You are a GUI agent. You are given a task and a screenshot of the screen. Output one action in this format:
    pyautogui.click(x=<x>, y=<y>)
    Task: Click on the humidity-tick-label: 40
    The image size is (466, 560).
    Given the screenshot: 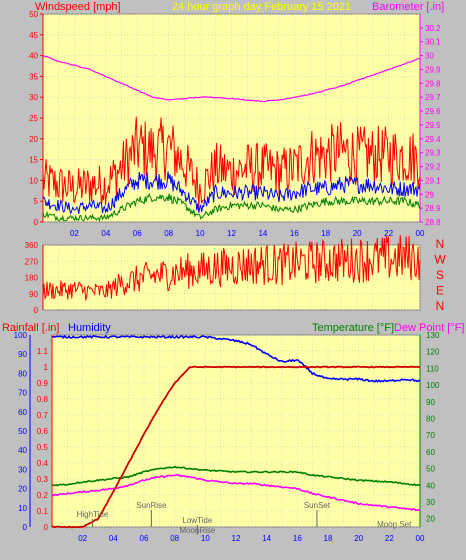 What is the action you would take?
    pyautogui.click(x=22, y=450)
    